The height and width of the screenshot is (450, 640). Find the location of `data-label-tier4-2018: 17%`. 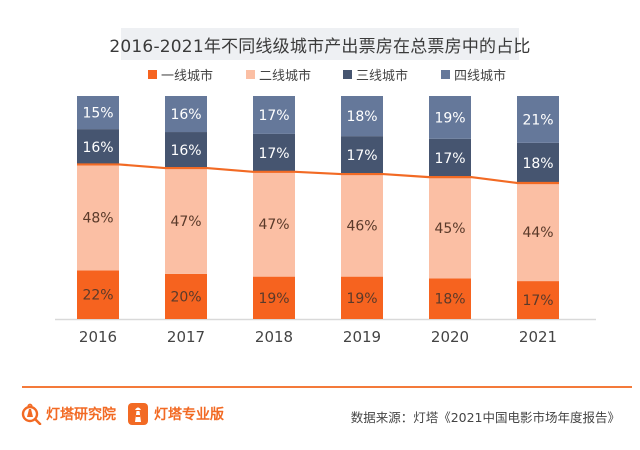

data-label-tier4-2018: 17% is located at coordinates (273, 116).